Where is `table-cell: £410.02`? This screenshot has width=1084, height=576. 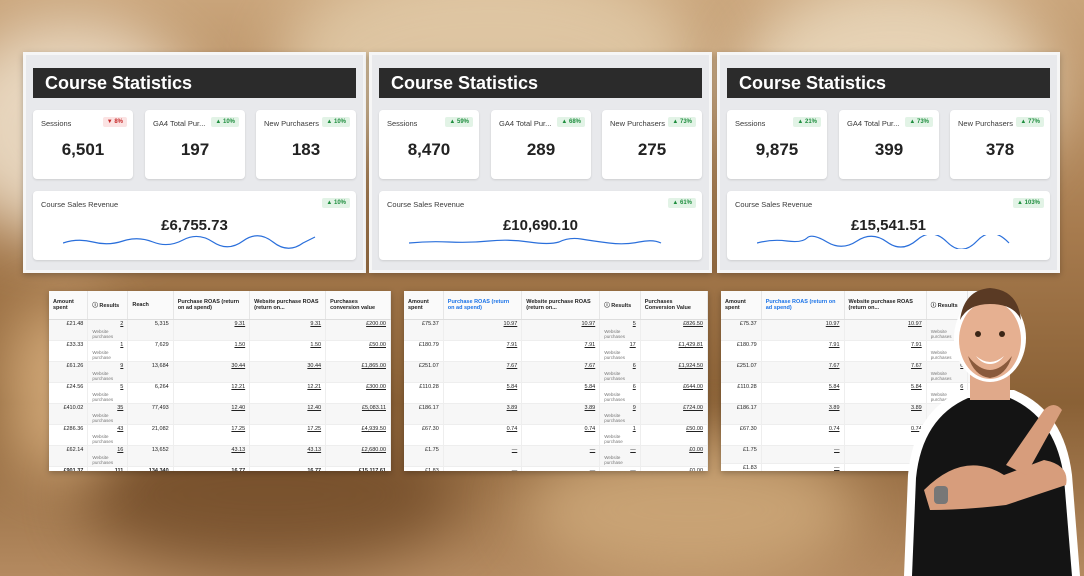 table-cell: £410.02 is located at coordinates (69, 414).